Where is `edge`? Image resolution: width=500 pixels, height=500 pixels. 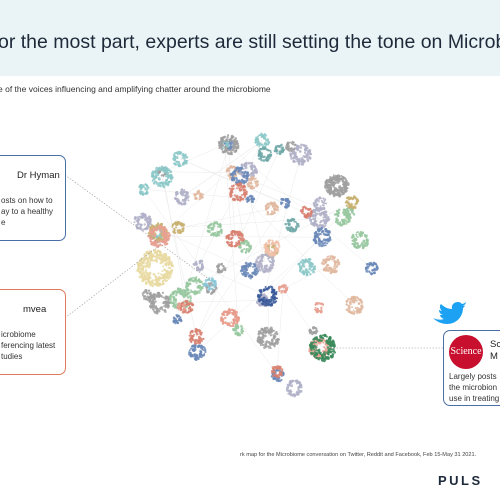
edge is located at coordinates (296, 248).